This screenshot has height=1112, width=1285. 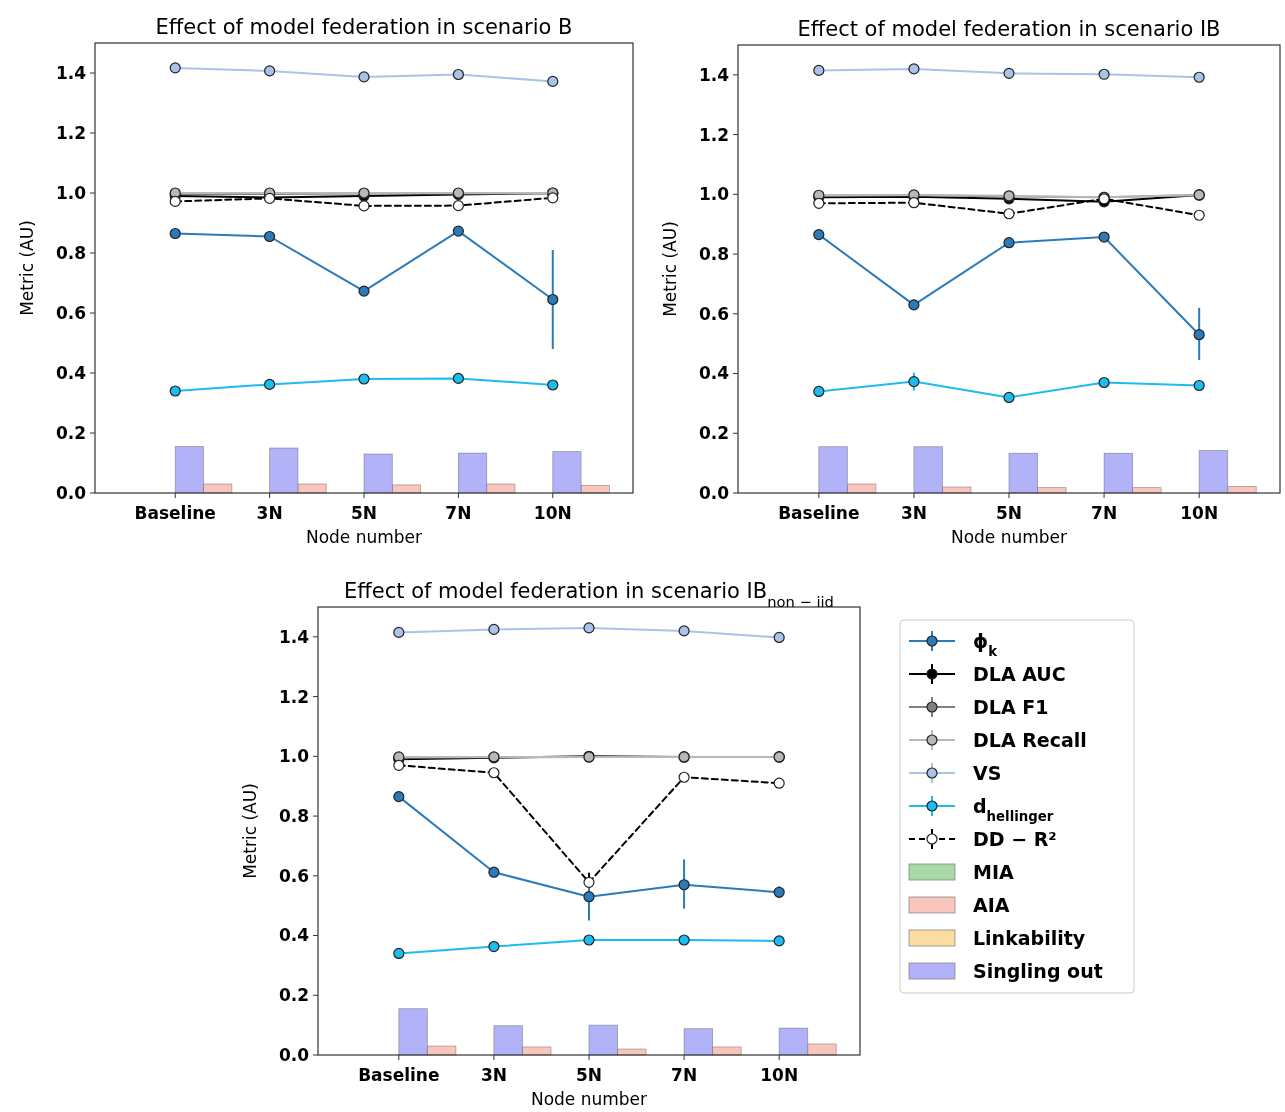 I want to click on chart-title: Effect of model federation in scenario IB, so click(x=1009, y=29).